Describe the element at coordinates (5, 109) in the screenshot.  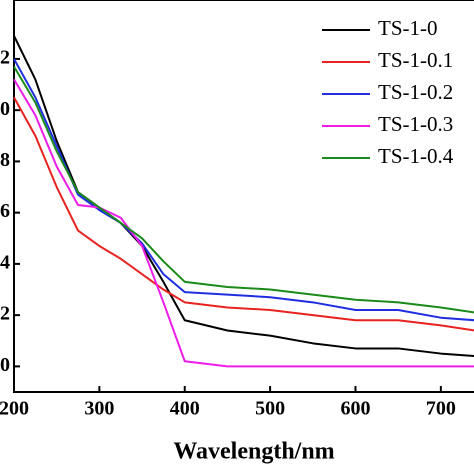
I see `y-tick-label: 1.0` at that location.